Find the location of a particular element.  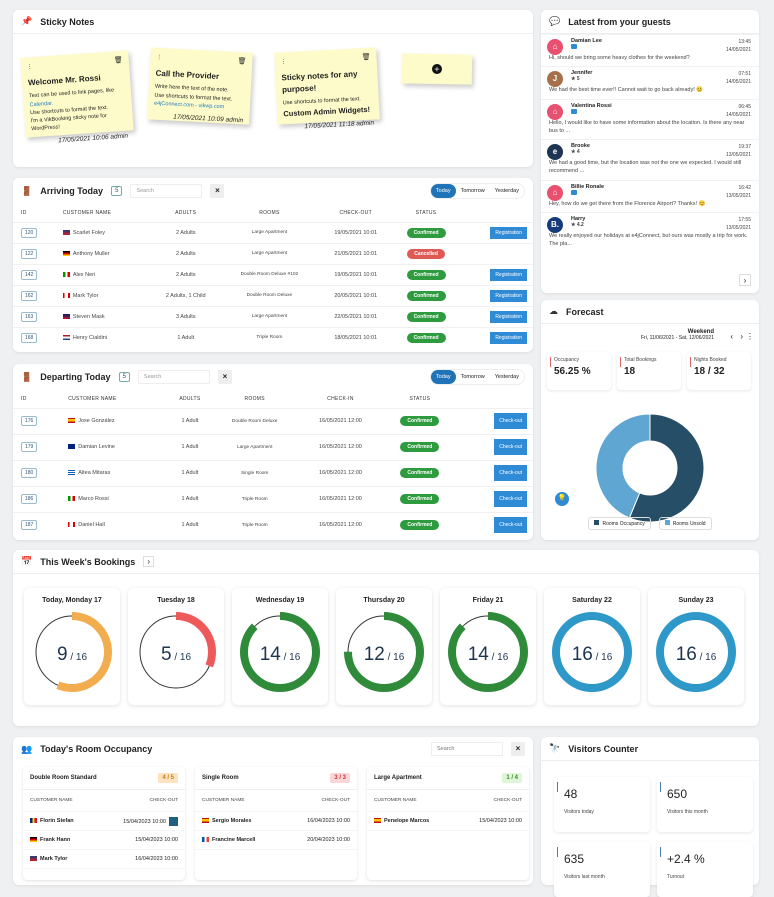

legend-item: Rooms Unsold is located at coordinates (685, 523).